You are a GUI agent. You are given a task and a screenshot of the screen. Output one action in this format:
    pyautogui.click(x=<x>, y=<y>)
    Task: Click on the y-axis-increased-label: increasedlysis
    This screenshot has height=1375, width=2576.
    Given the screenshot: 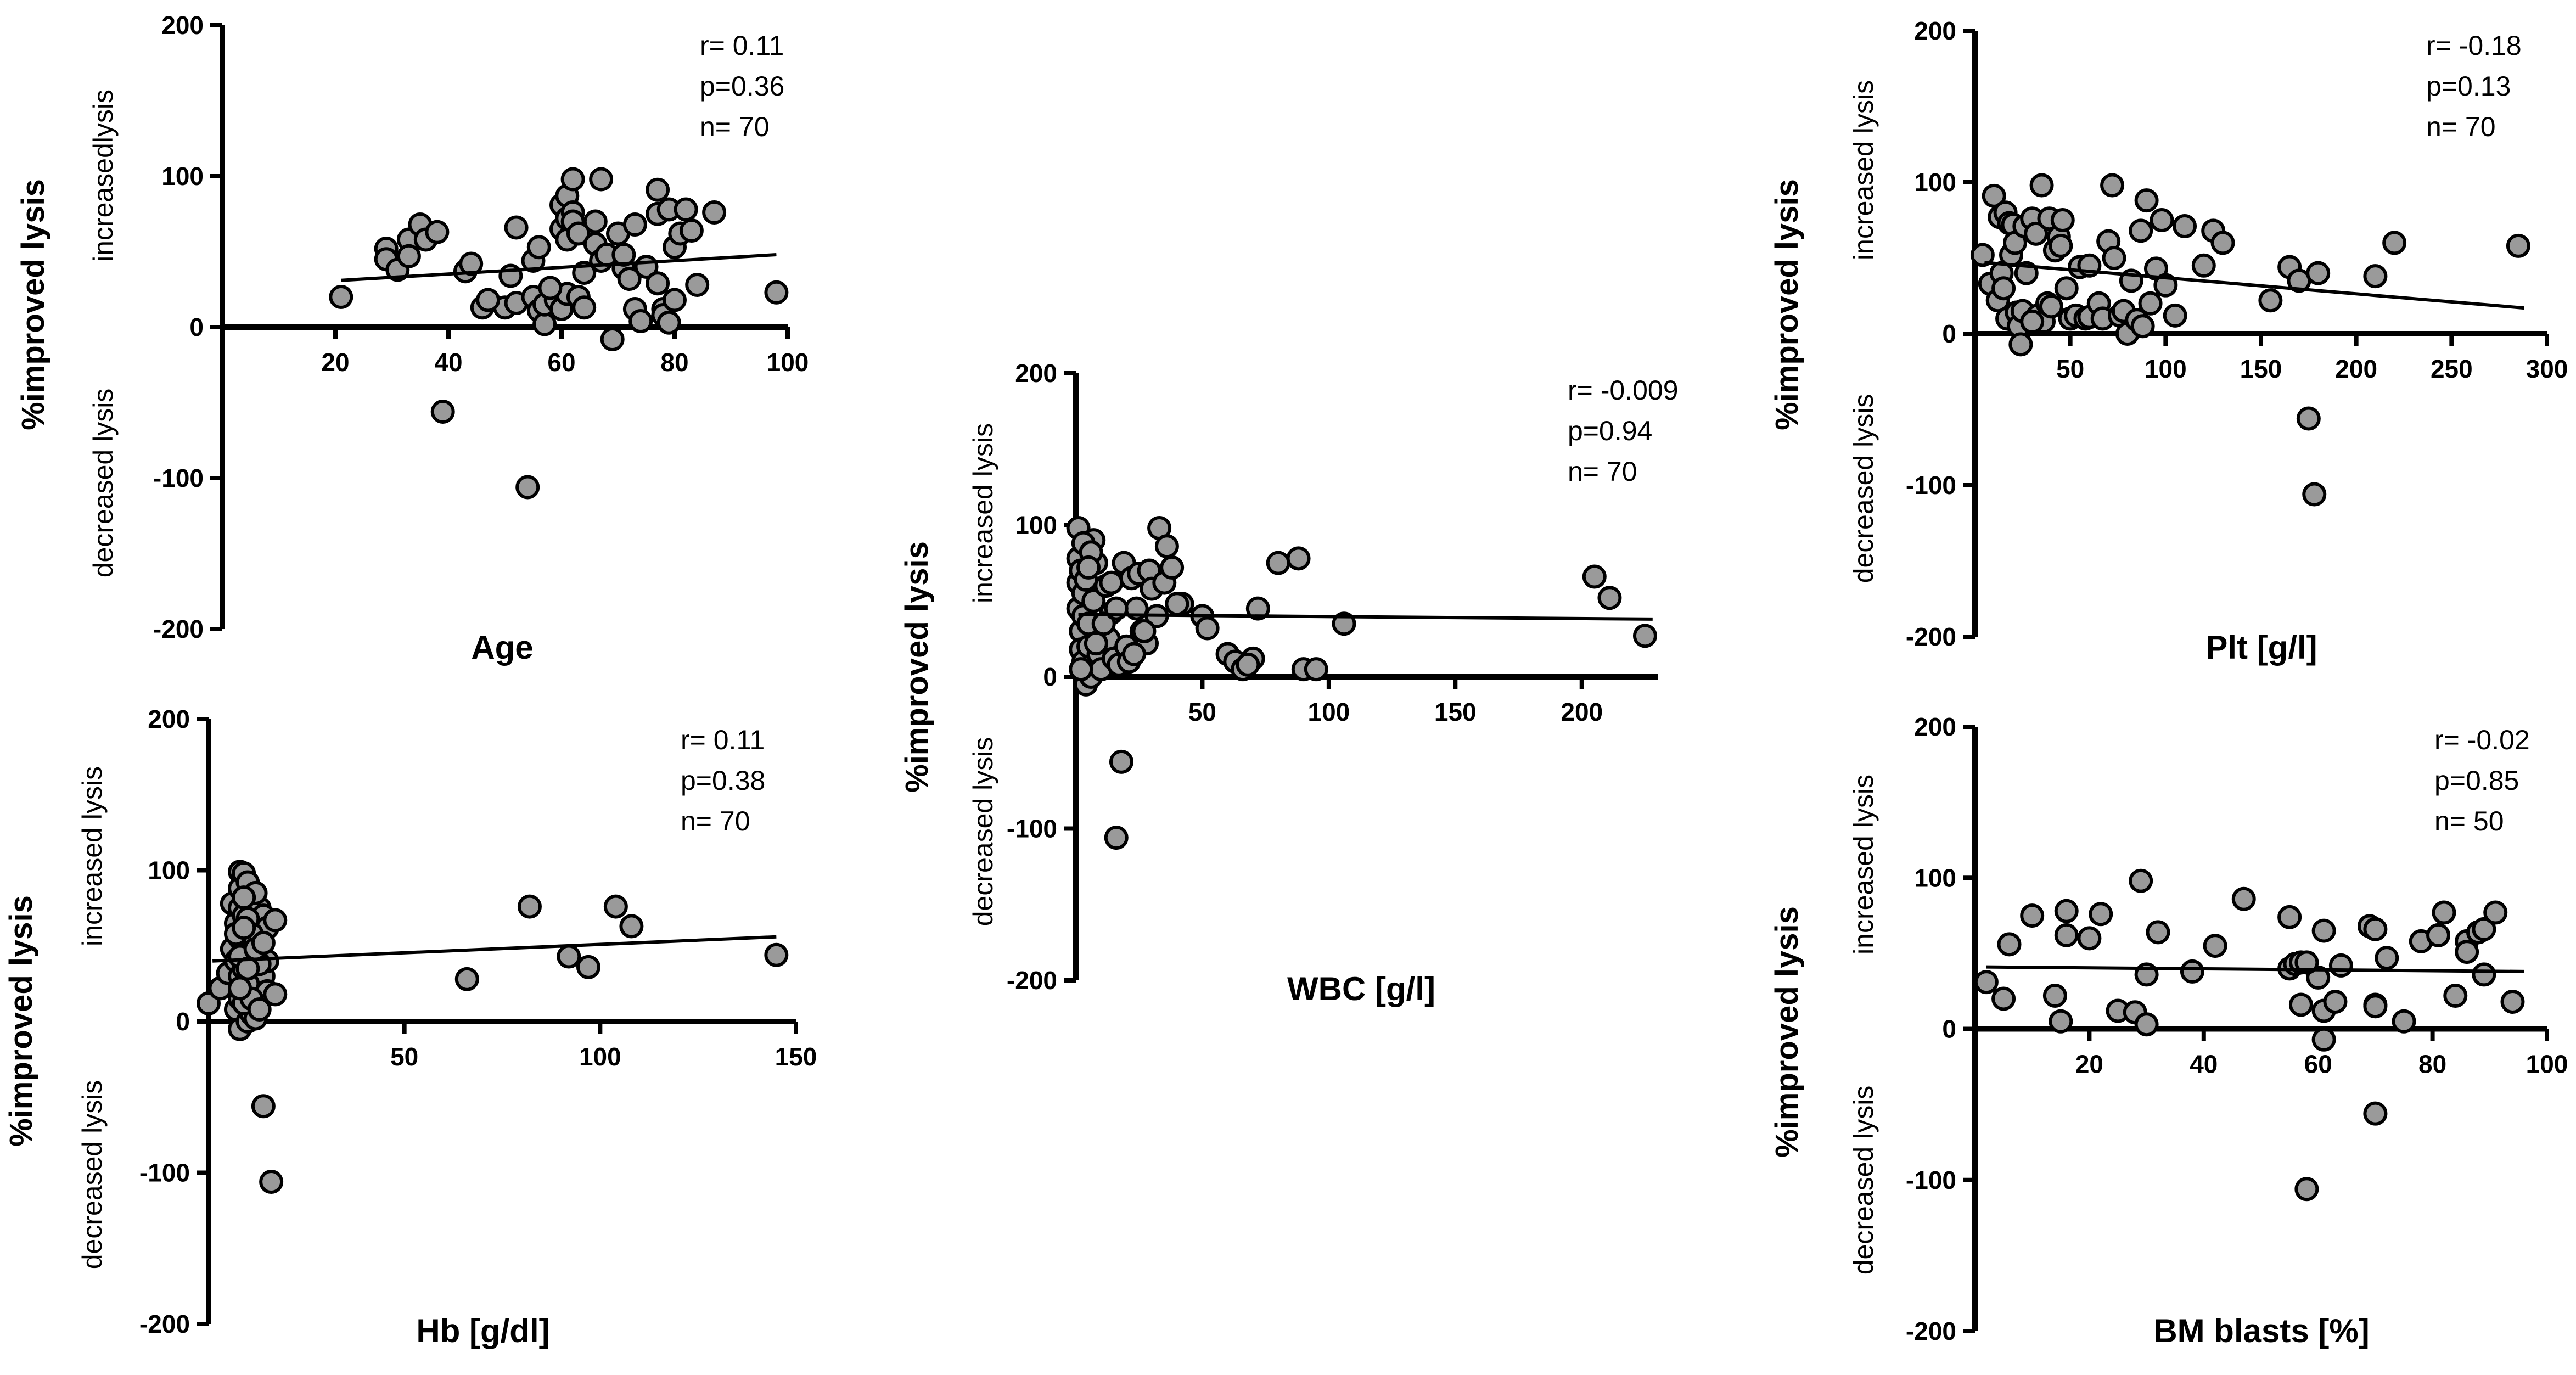 What is the action you would take?
    pyautogui.click(x=103, y=175)
    